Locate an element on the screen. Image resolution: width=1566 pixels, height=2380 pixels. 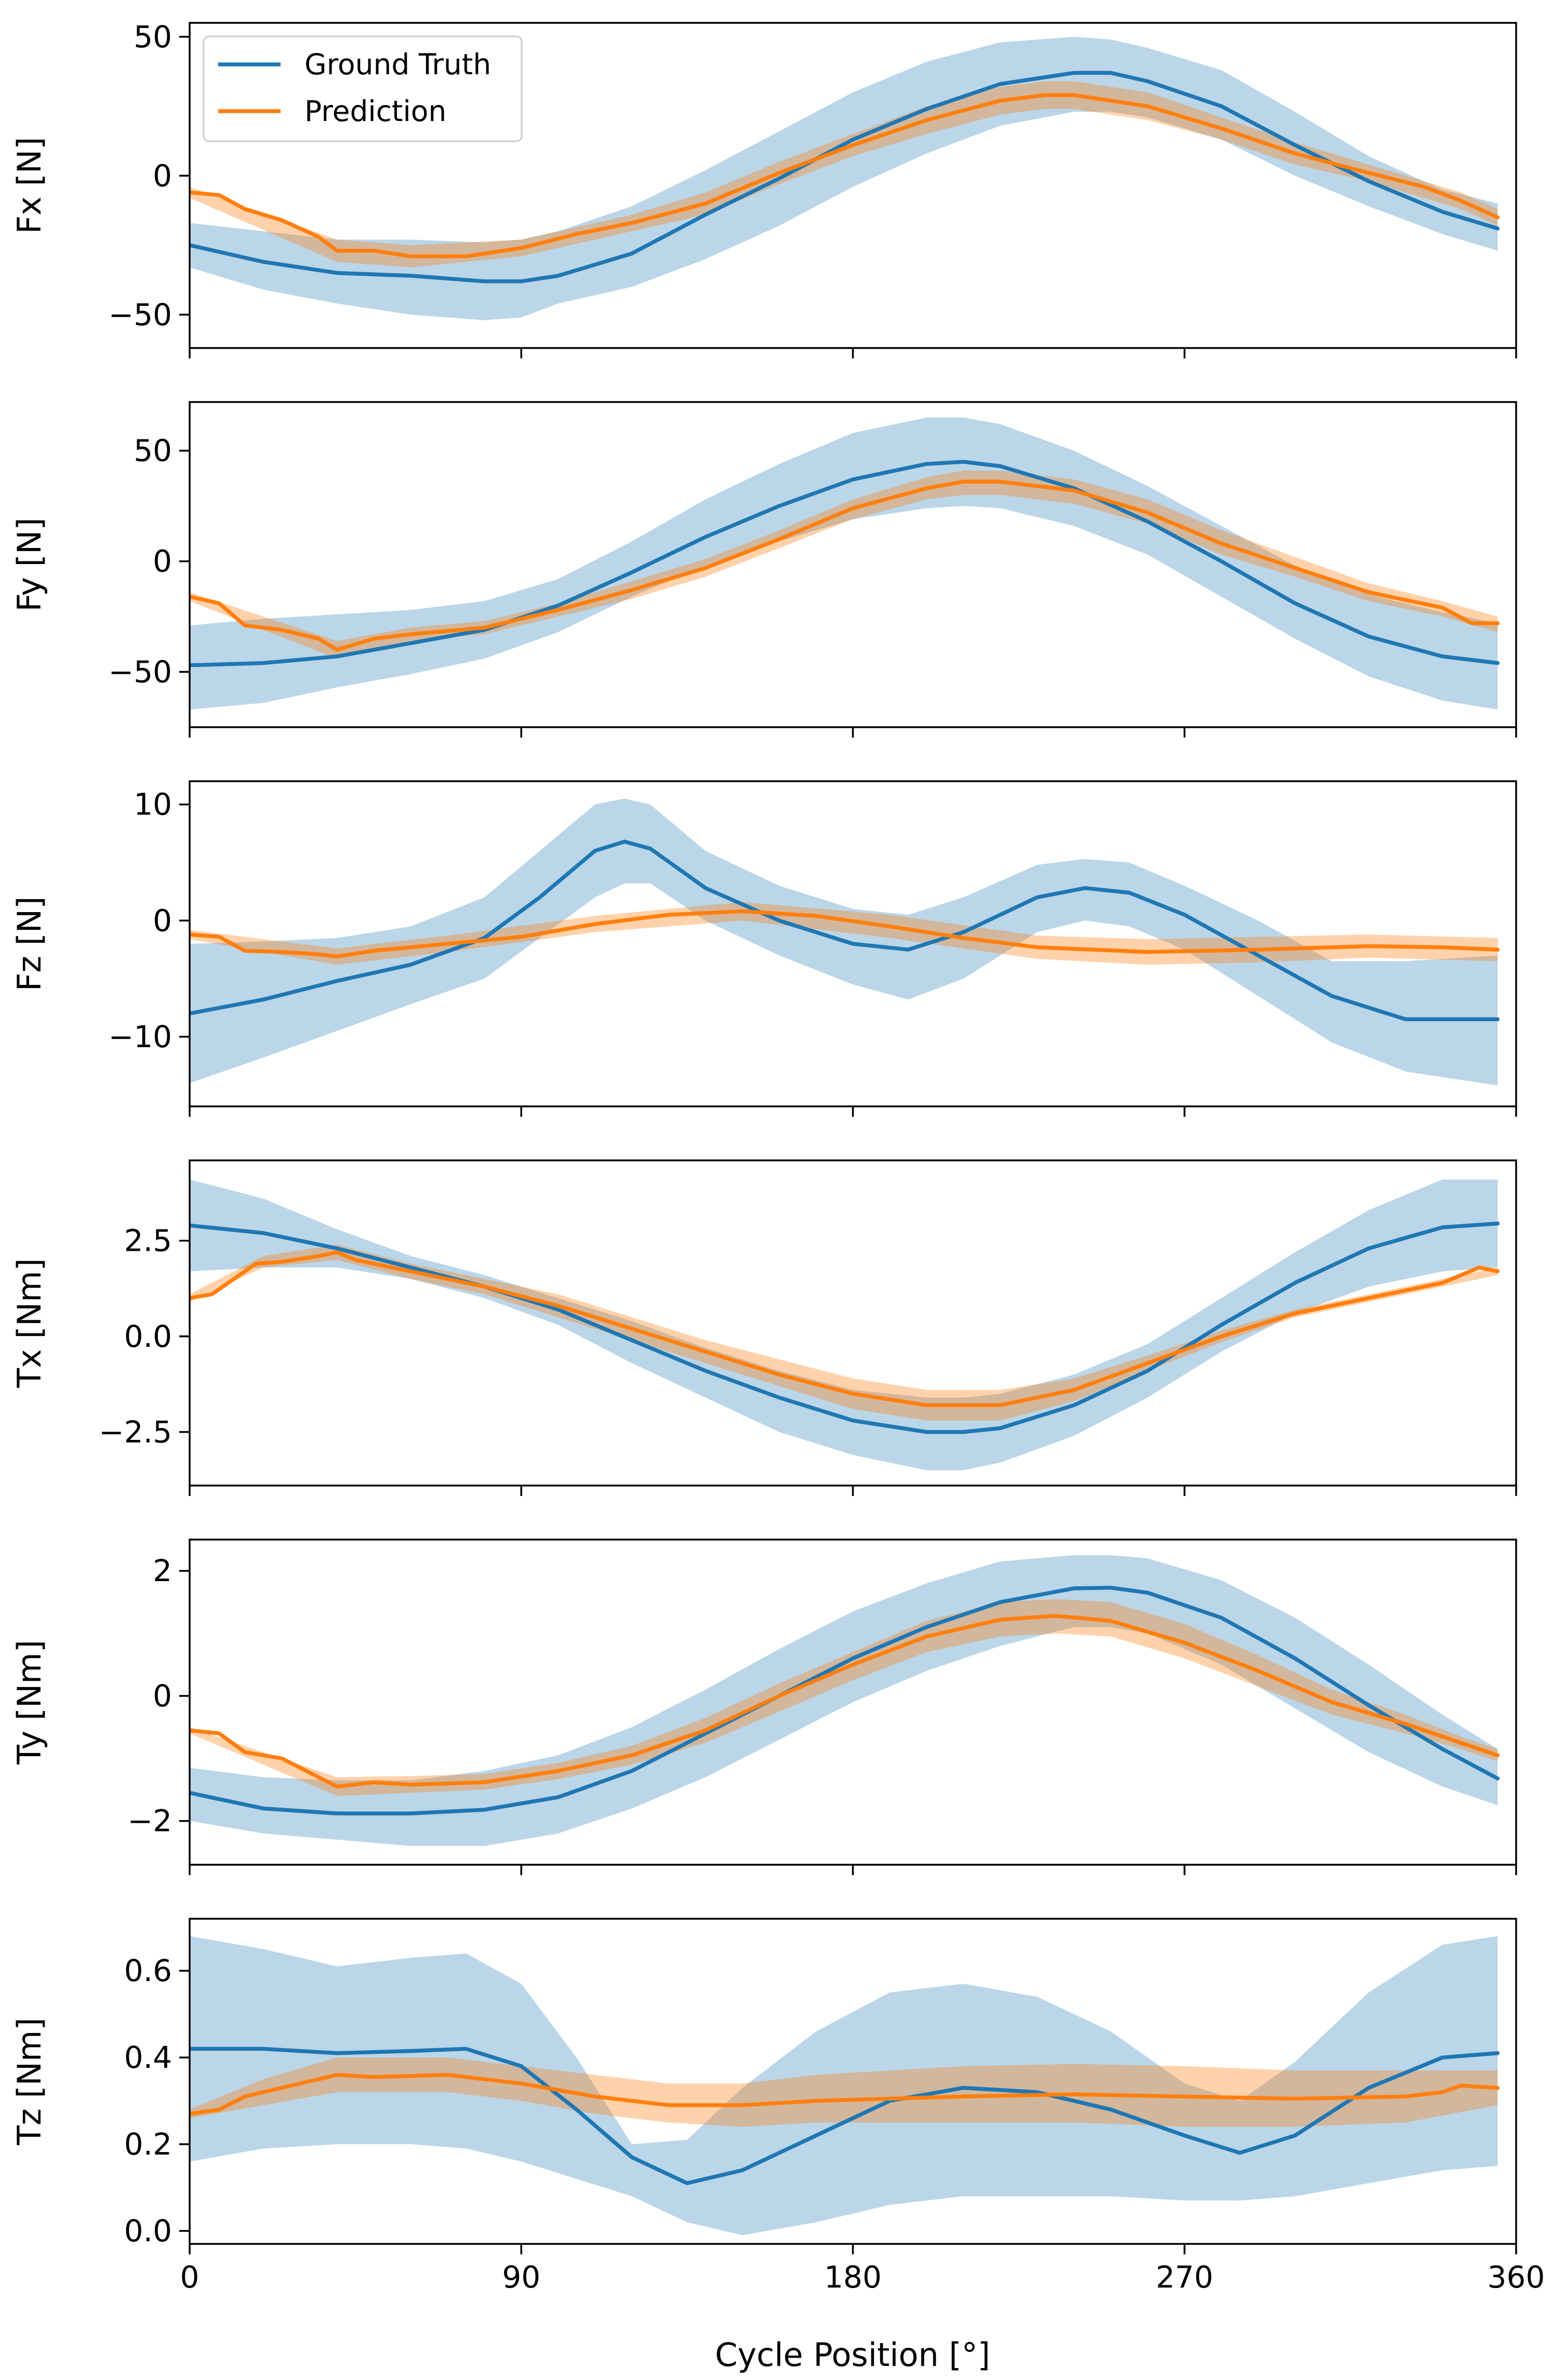
y-axis-label: Fx [N] is located at coordinates (29, 185).